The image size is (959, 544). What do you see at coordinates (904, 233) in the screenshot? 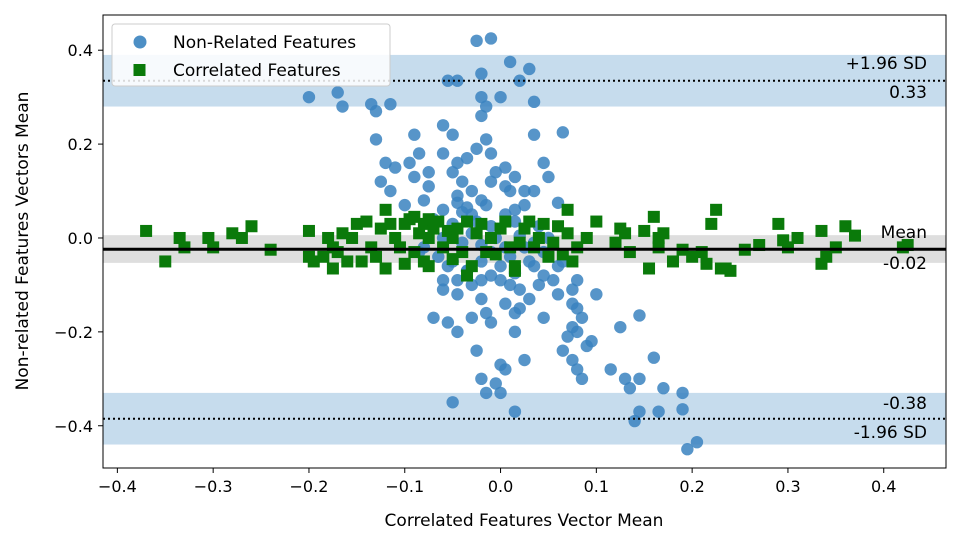
I see `mean-label: Mean` at bounding box center [904, 233].